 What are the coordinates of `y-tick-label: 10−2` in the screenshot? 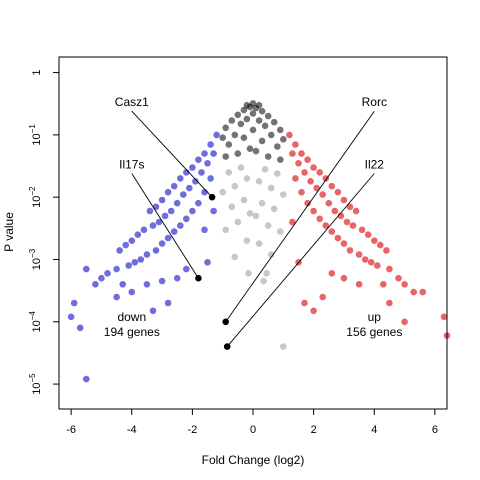 It's located at (35, 197).